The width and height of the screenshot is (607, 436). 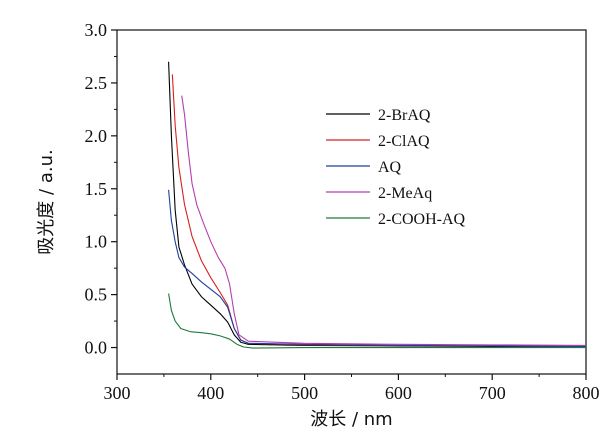 I want to click on x-tick-label: 300, so click(x=117, y=393).